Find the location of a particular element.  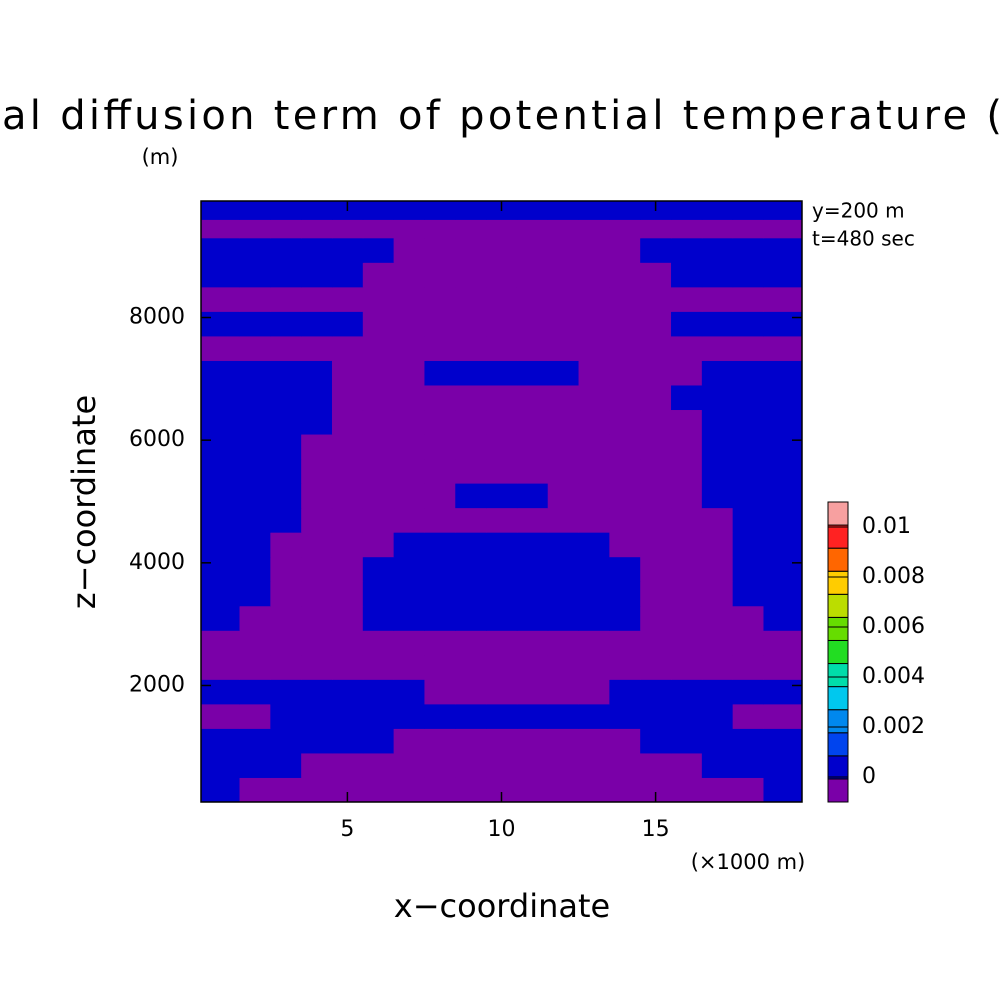

y-tick-label: 8000 is located at coordinates (157, 317).